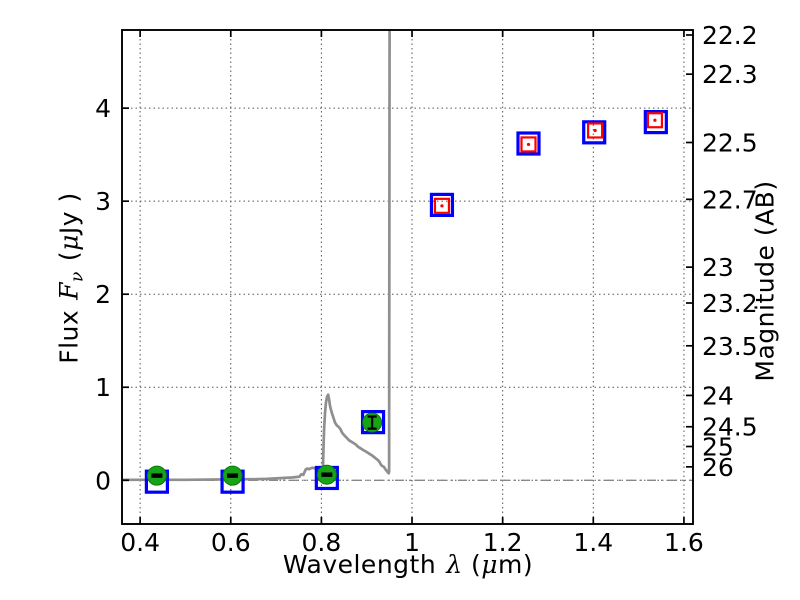  I want to click on x-tick-label: 1.6, so click(684, 542).